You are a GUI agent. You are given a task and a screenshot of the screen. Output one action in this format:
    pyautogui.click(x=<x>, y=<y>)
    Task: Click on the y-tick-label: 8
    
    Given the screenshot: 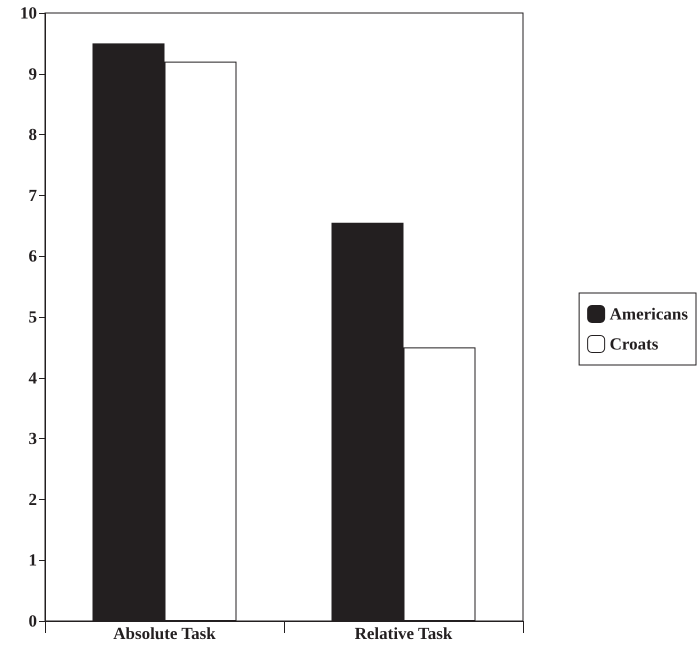 What is the action you would take?
    pyautogui.click(x=32, y=134)
    